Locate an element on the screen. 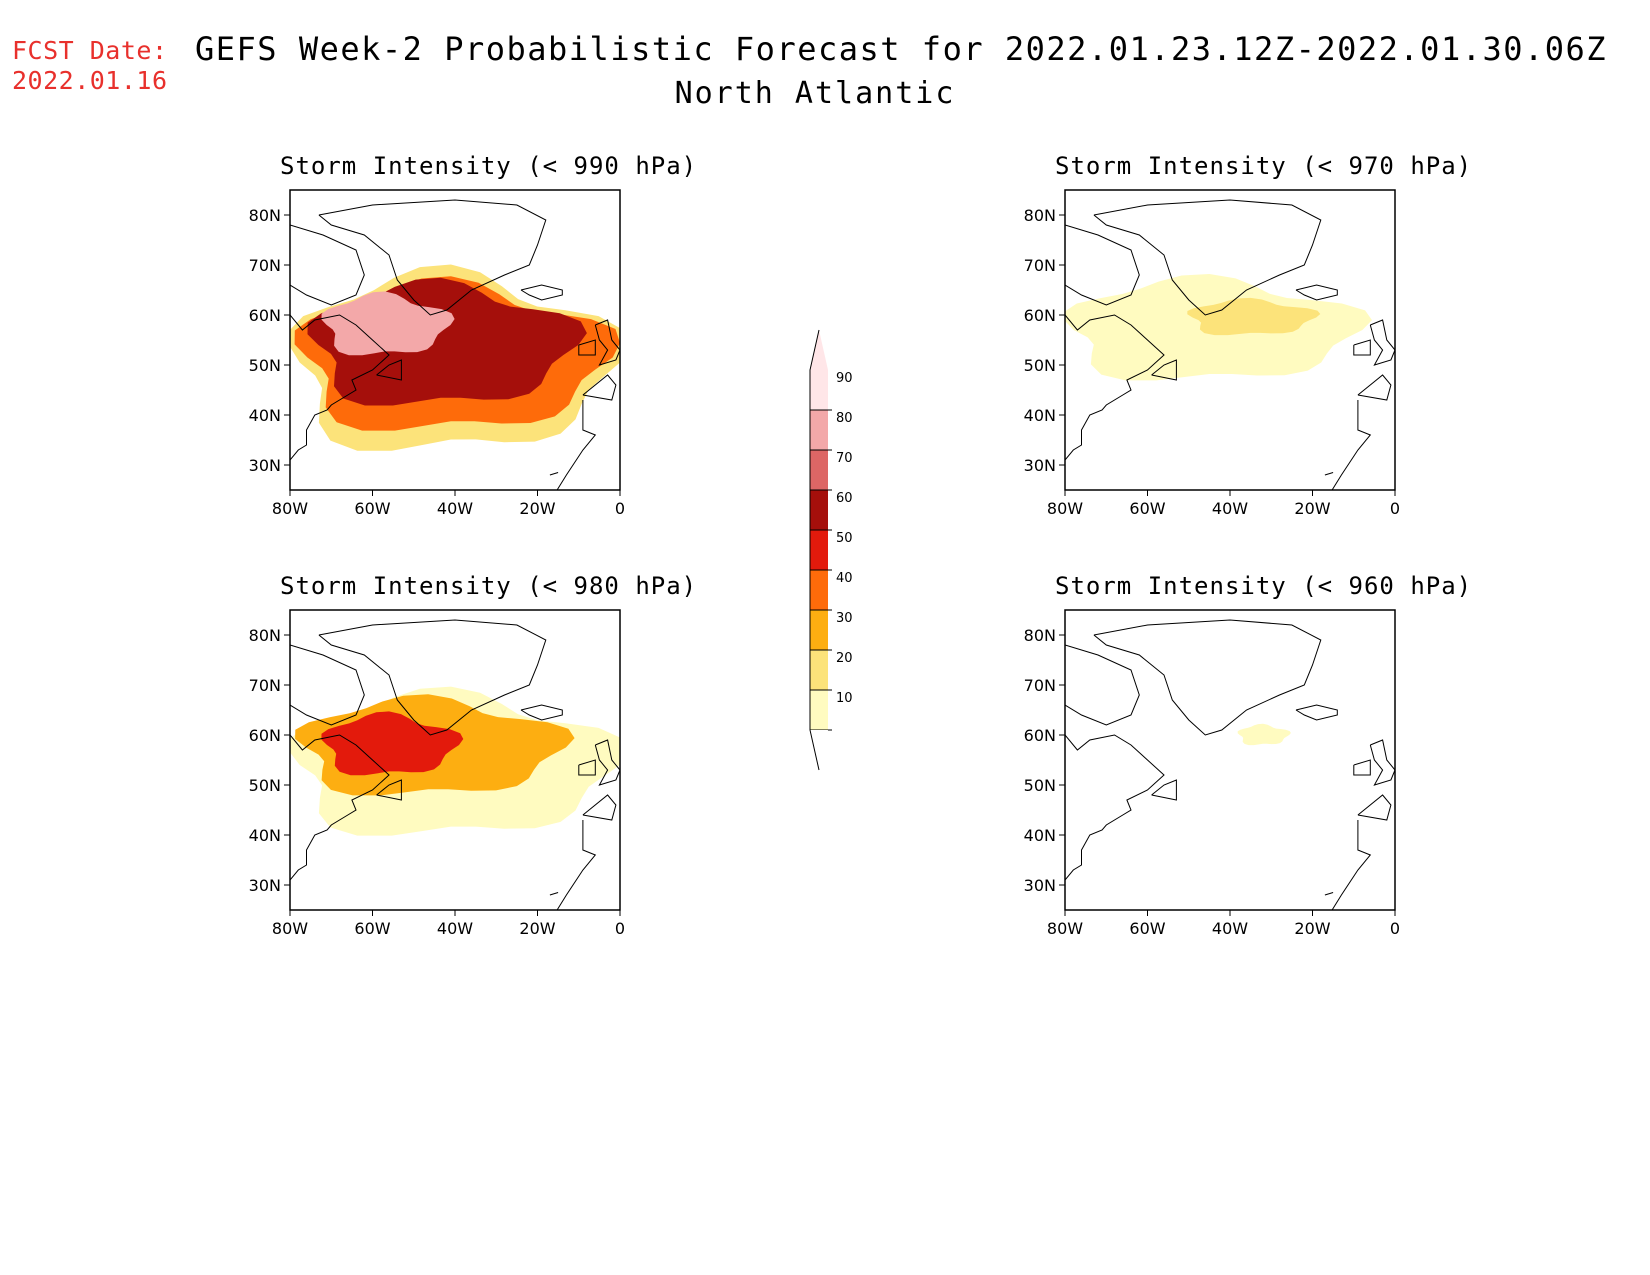 Image resolution: width=1650 pixels, height=1275 pixels. page-subtitle: North Atlantic is located at coordinates (825, 93).